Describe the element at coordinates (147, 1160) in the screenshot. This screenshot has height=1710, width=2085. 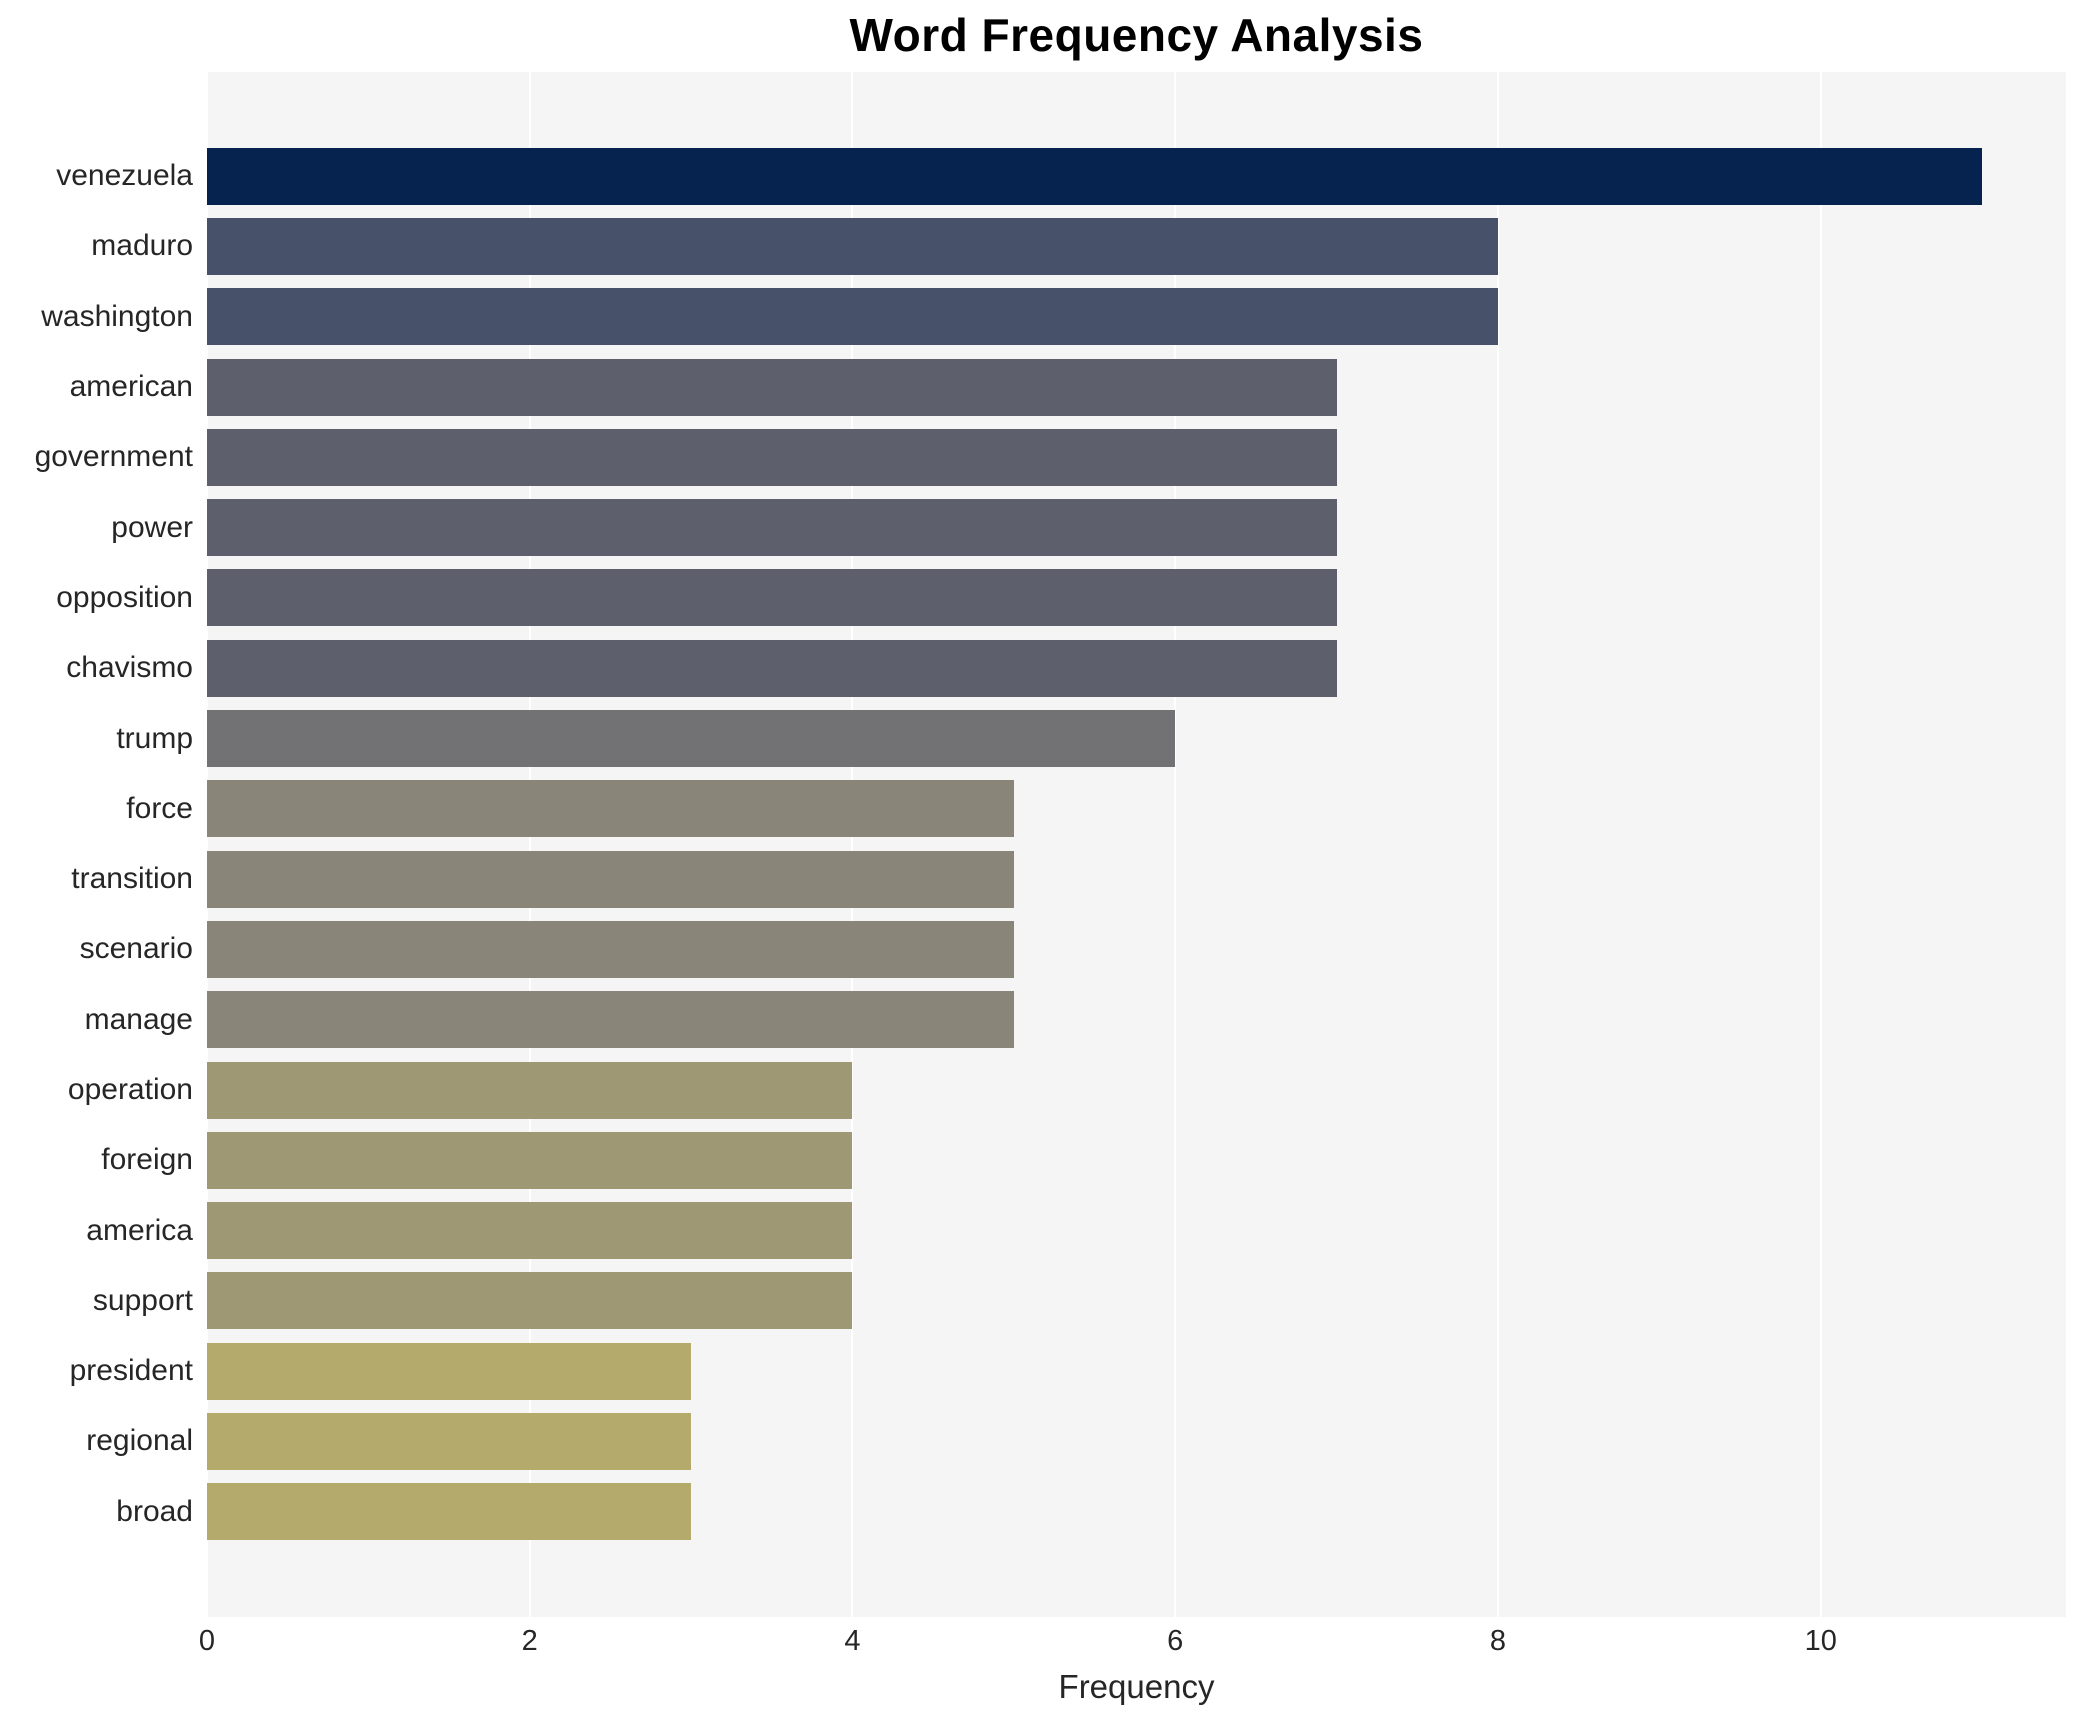
I see `category-label: foreign` at that location.